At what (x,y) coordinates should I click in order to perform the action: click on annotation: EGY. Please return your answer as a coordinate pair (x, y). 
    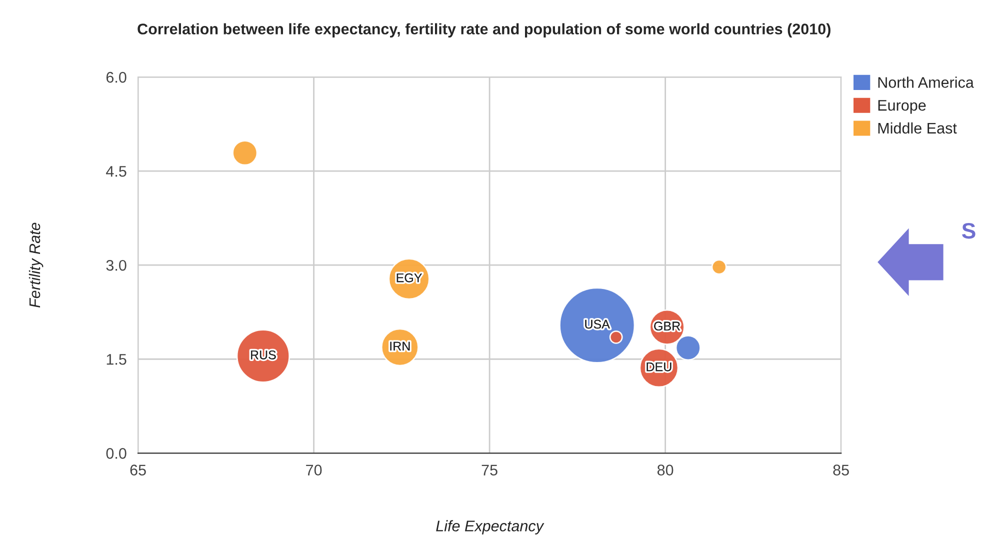
    Looking at the image, I should click on (409, 277).